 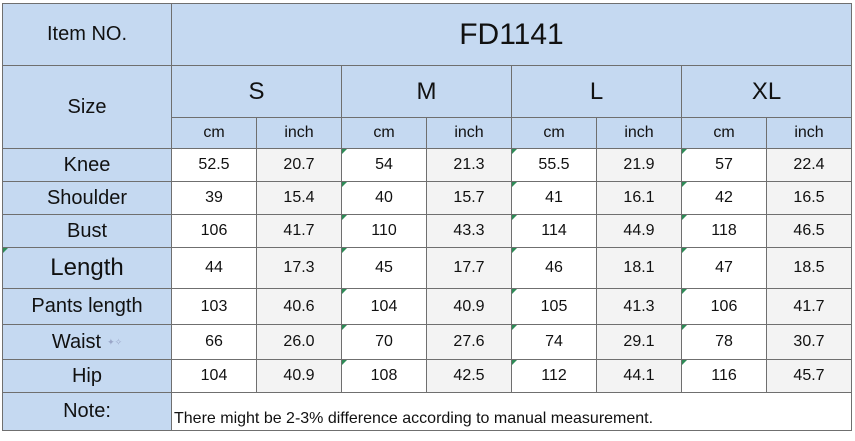 What do you see at coordinates (469, 376) in the screenshot?
I see `value-cell: 42.5` at bounding box center [469, 376].